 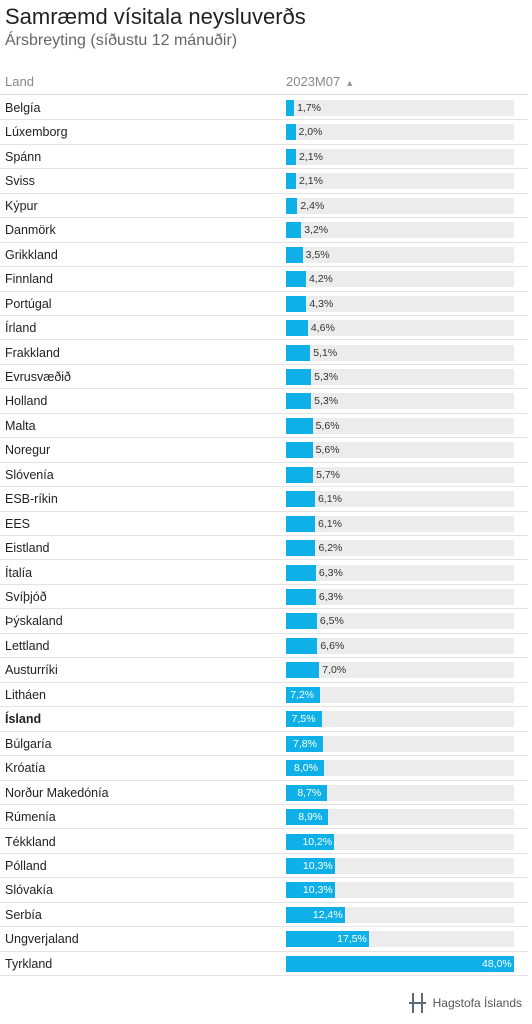 I want to click on row-label: Grikkland, so click(x=31, y=254).